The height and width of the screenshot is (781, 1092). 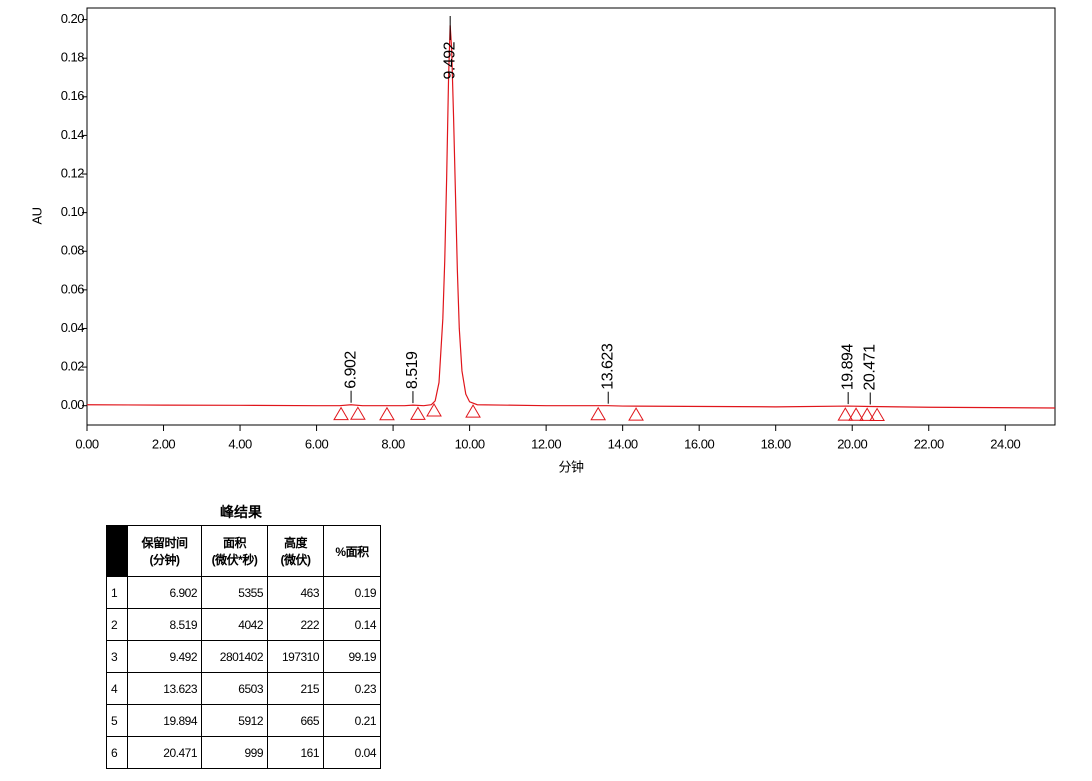 I want to click on x-tick-label: 2.00, so click(x=164, y=443).